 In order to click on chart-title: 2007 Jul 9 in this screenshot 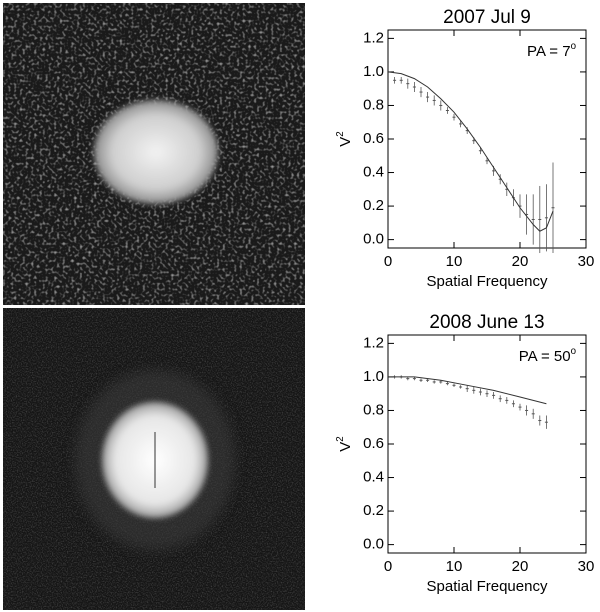, I will do `click(487, 17)`.